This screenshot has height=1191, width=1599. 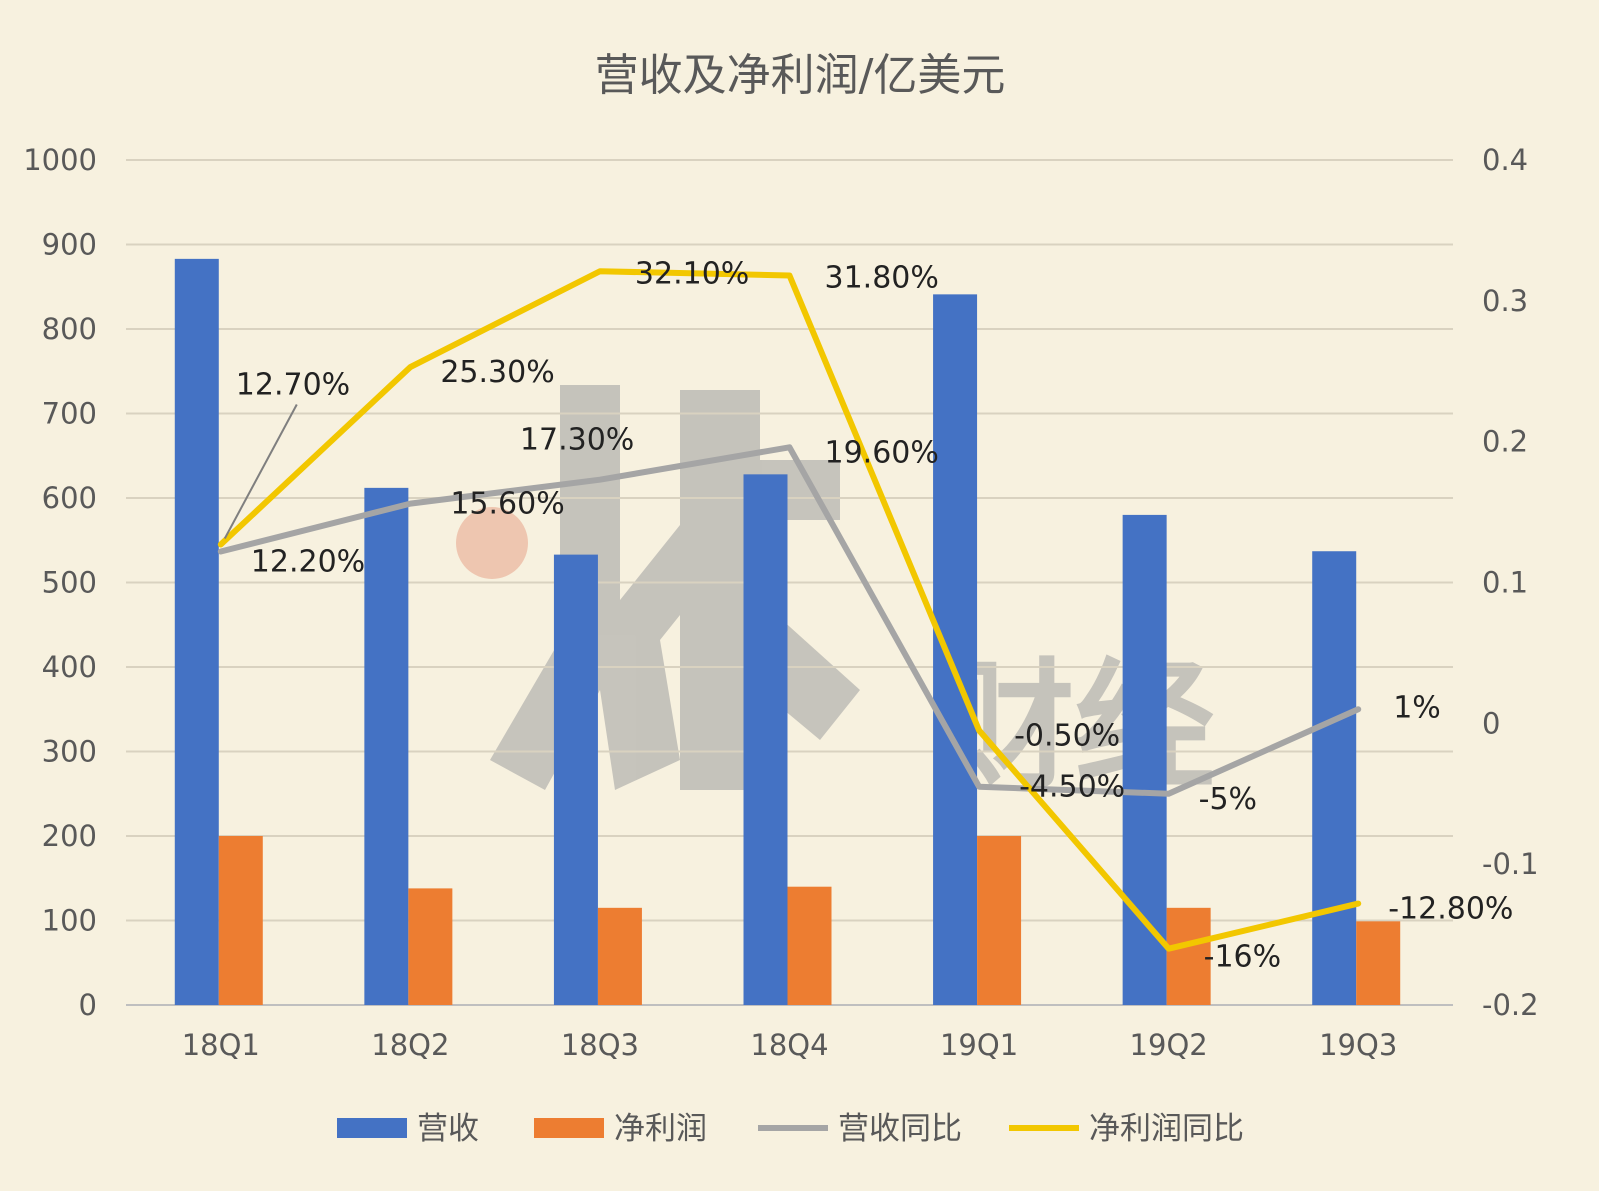 I want to click on label-leader-line, so click(x=260, y=471).